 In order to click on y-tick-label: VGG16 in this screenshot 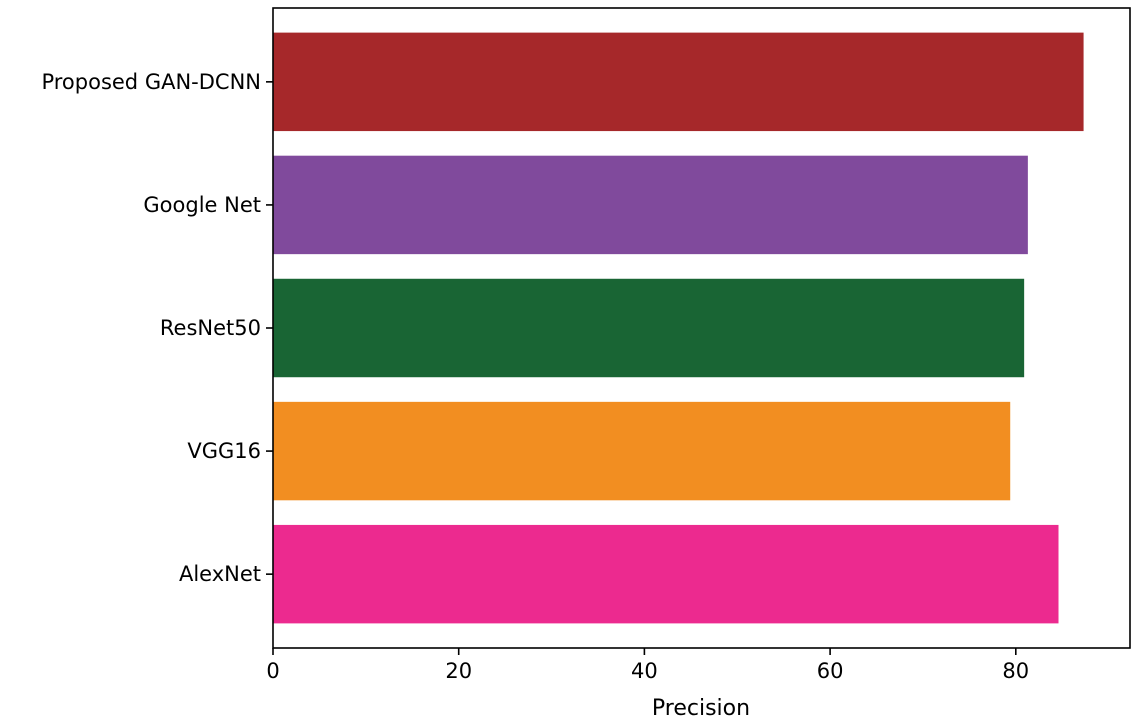, I will do `click(224, 451)`.